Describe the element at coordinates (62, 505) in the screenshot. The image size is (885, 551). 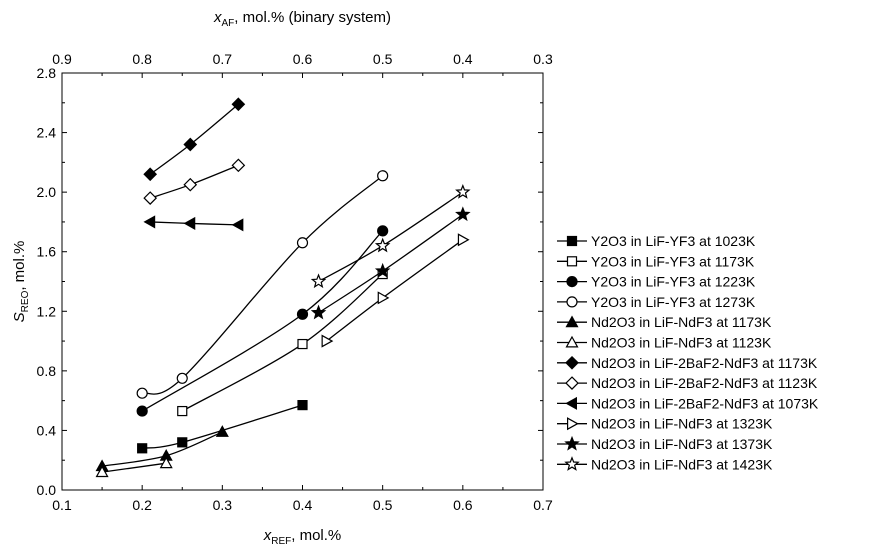
I see `x-tick-label: 0.1` at that location.